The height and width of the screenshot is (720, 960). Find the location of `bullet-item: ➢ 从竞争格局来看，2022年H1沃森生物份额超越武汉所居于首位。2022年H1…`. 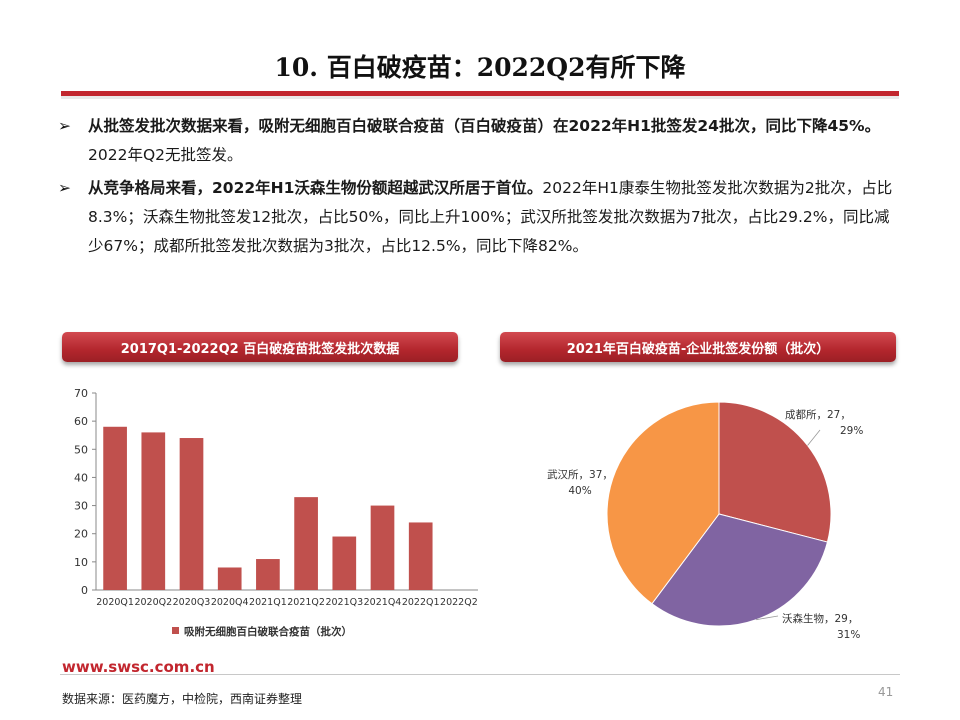

bullet-item: ➢ 从竞争格局来看，2022年H1沃森生物份额超越武汉所居于首位。2022年H1… is located at coordinates (479, 217).